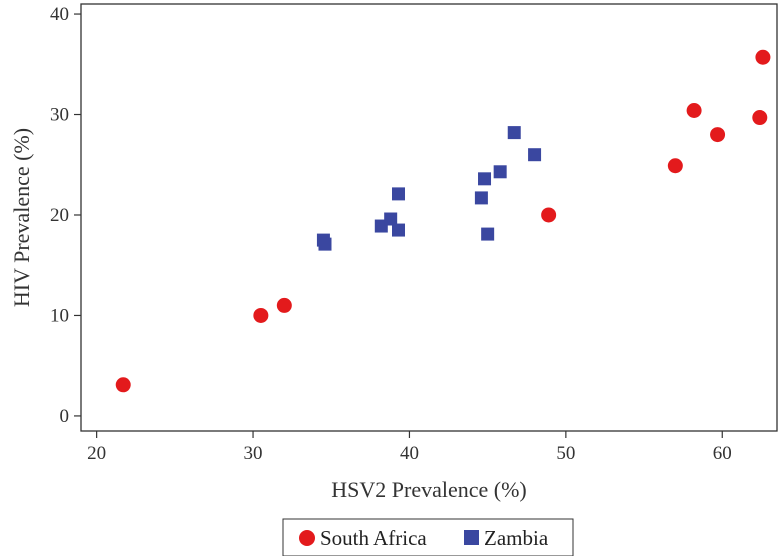 The image size is (780, 556). I want to click on legend-box, so click(428, 537).